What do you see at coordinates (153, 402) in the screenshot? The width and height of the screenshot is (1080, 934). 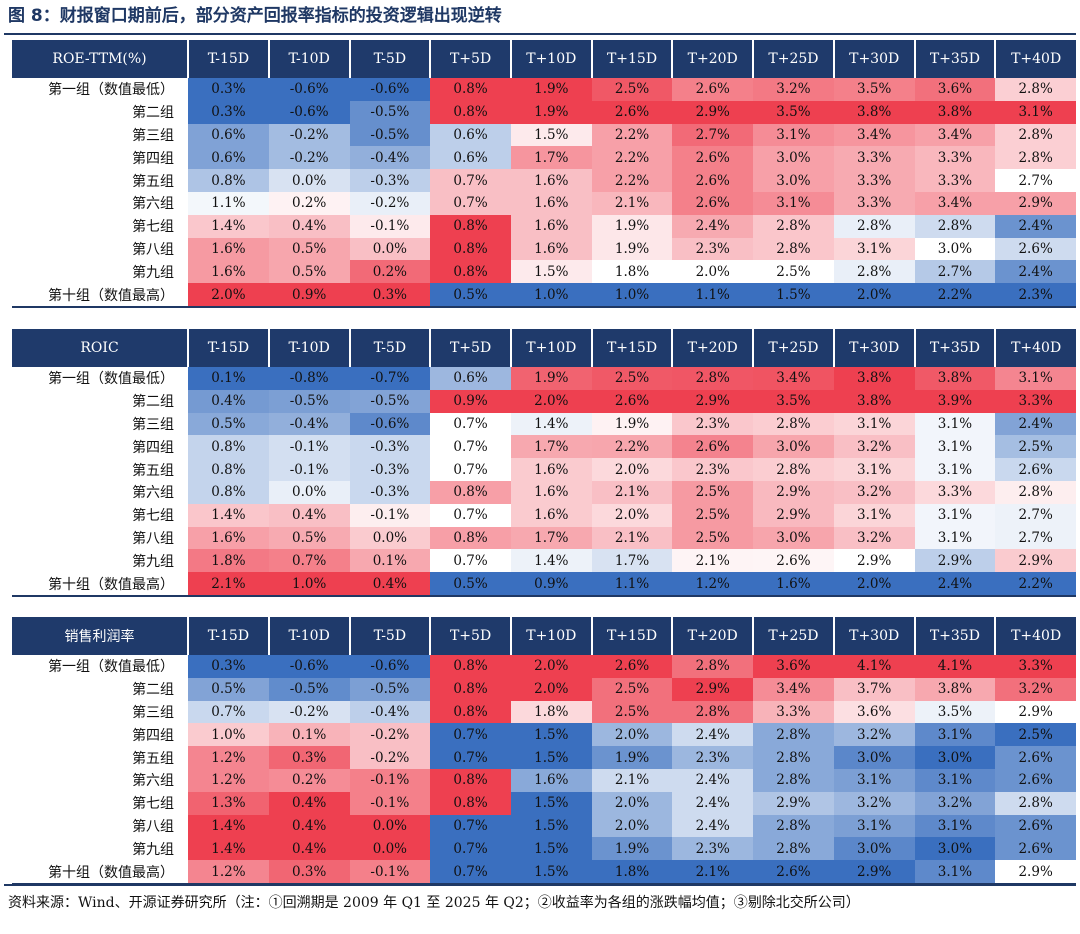 I see `row-label: 第二组` at bounding box center [153, 402].